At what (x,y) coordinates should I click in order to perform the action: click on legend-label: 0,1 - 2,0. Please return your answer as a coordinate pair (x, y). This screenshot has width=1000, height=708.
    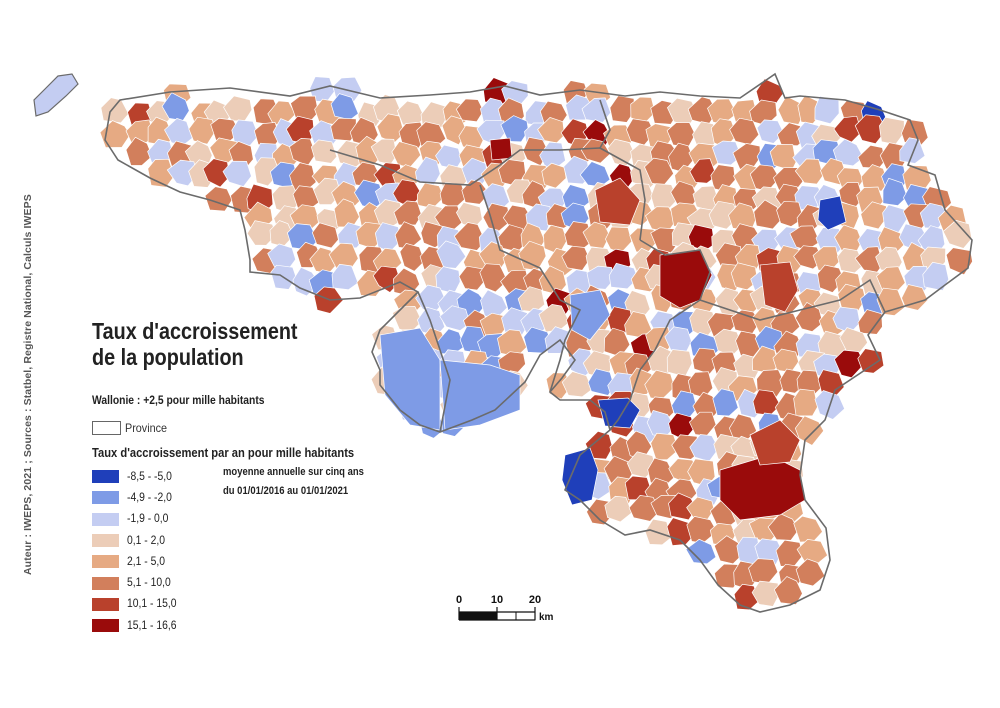
    Looking at the image, I should click on (146, 540).